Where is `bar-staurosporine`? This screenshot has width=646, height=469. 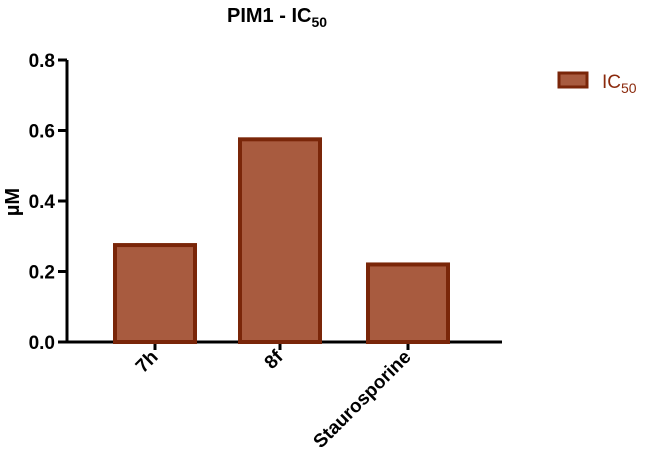
bar-staurosporine is located at coordinates (408, 303).